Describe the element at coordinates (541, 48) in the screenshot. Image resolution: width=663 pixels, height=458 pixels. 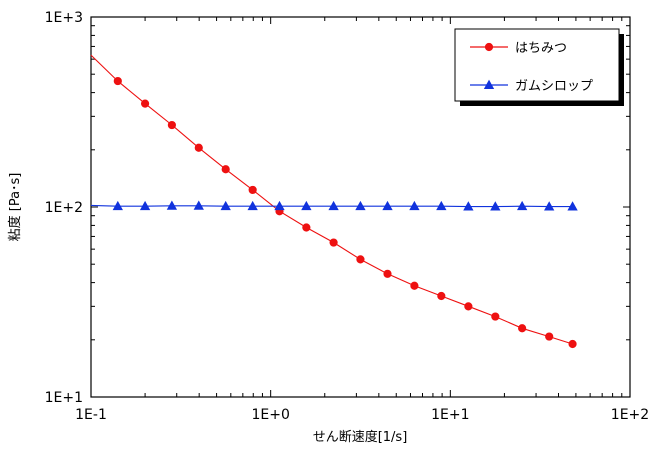
I see `legend-label: はちみつ` at that location.